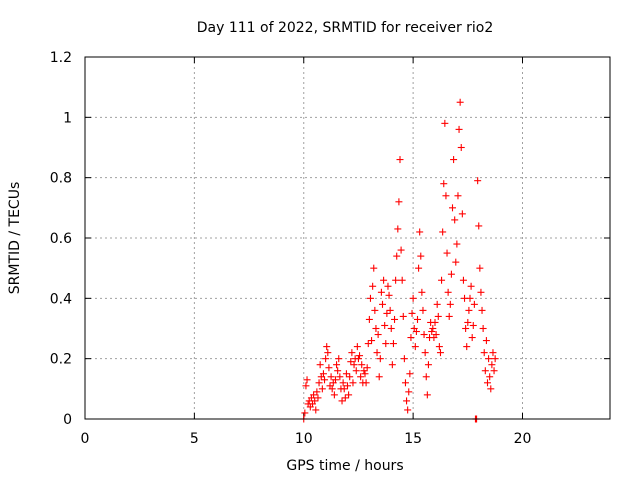 The width and height of the screenshot is (640, 480). What do you see at coordinates (15, 238) in the screenshot?
I see `y-axis-label: SRMTID / TECUs` at bounding box center [15, 238].